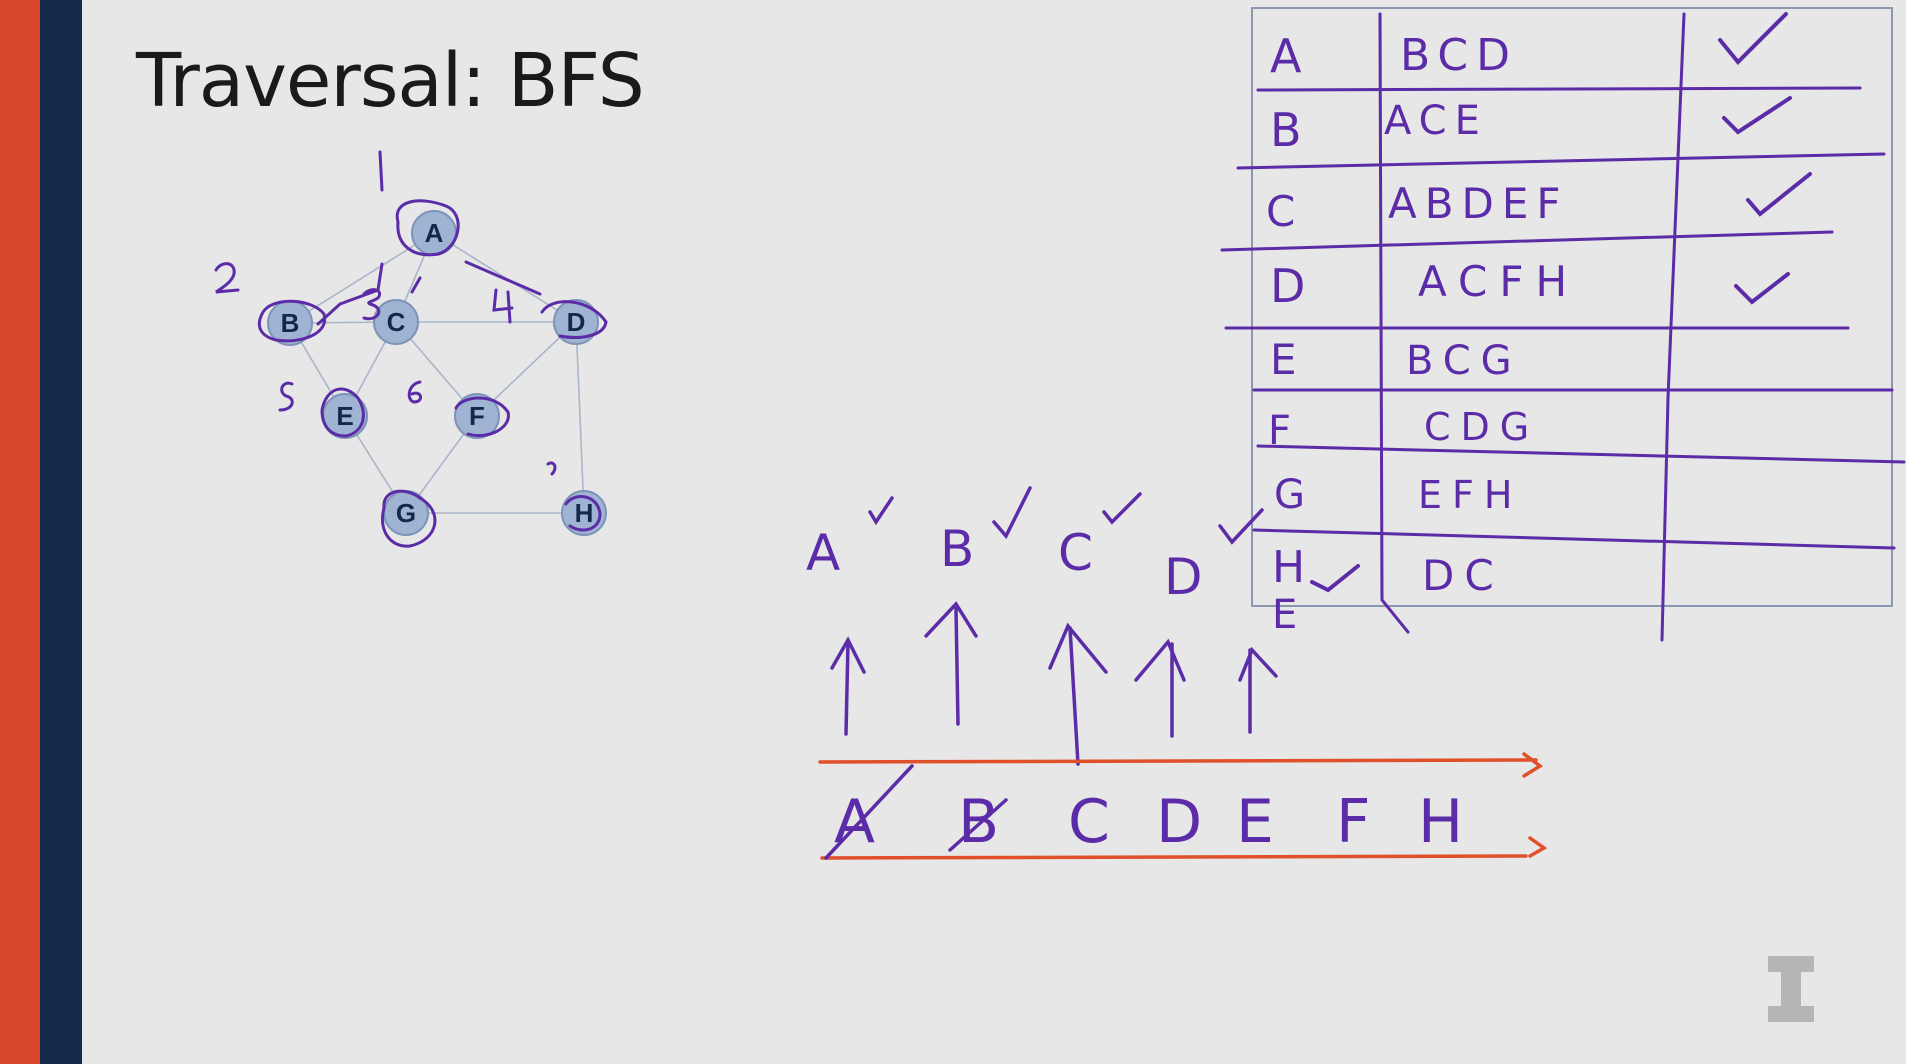  I want to click on node-label: B, so click(290, 323).